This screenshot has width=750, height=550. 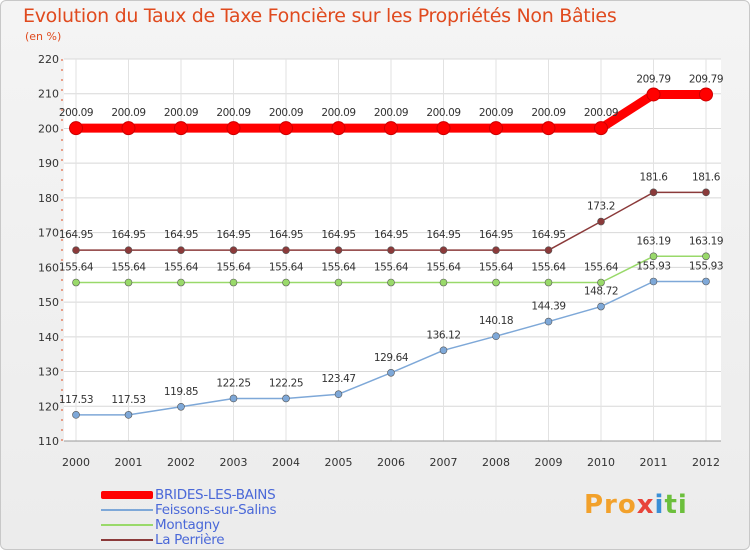 I want to click on x-tick-label: 2010, so click(x=601, y=462).